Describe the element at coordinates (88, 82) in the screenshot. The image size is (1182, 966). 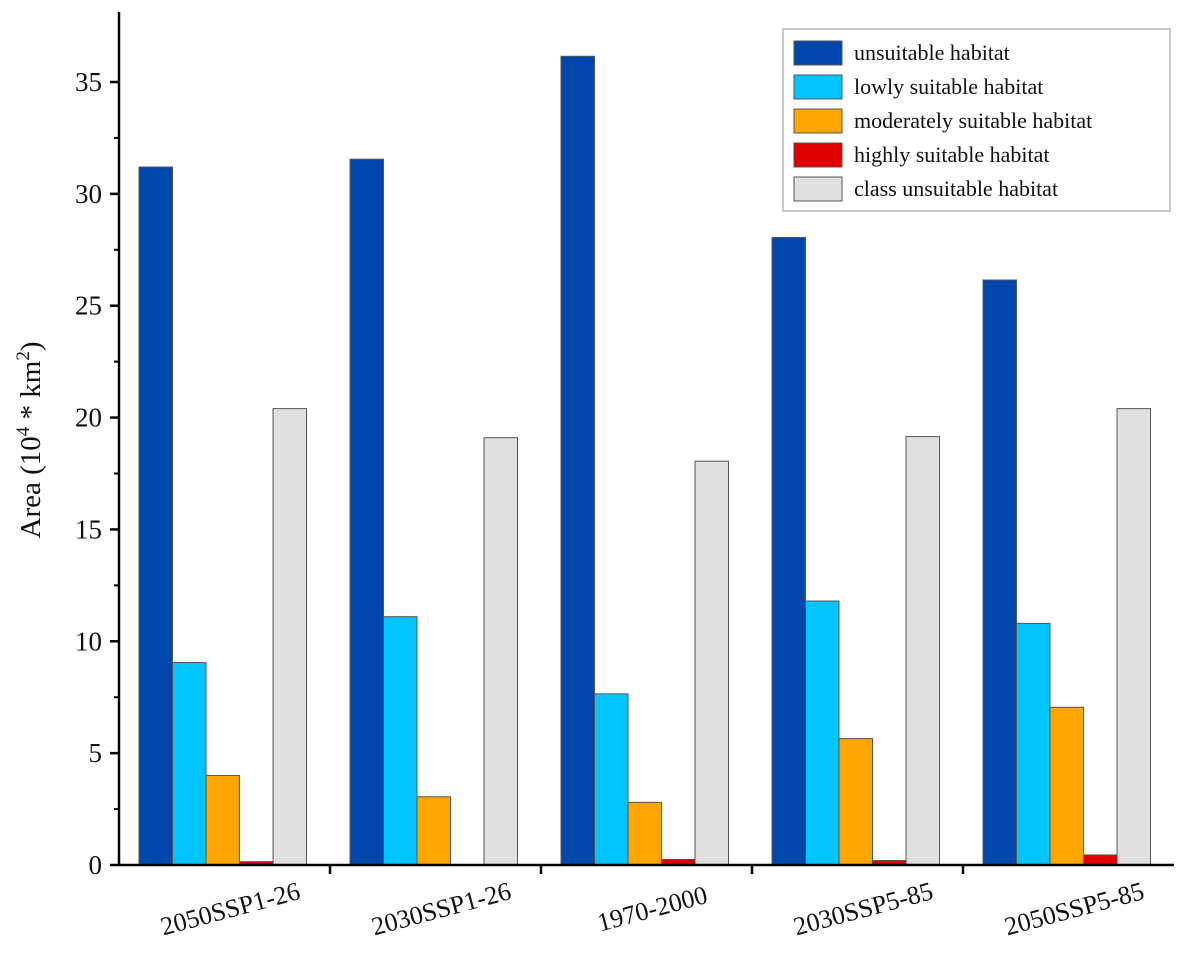
I see `y-tick-label: 35` at that location.